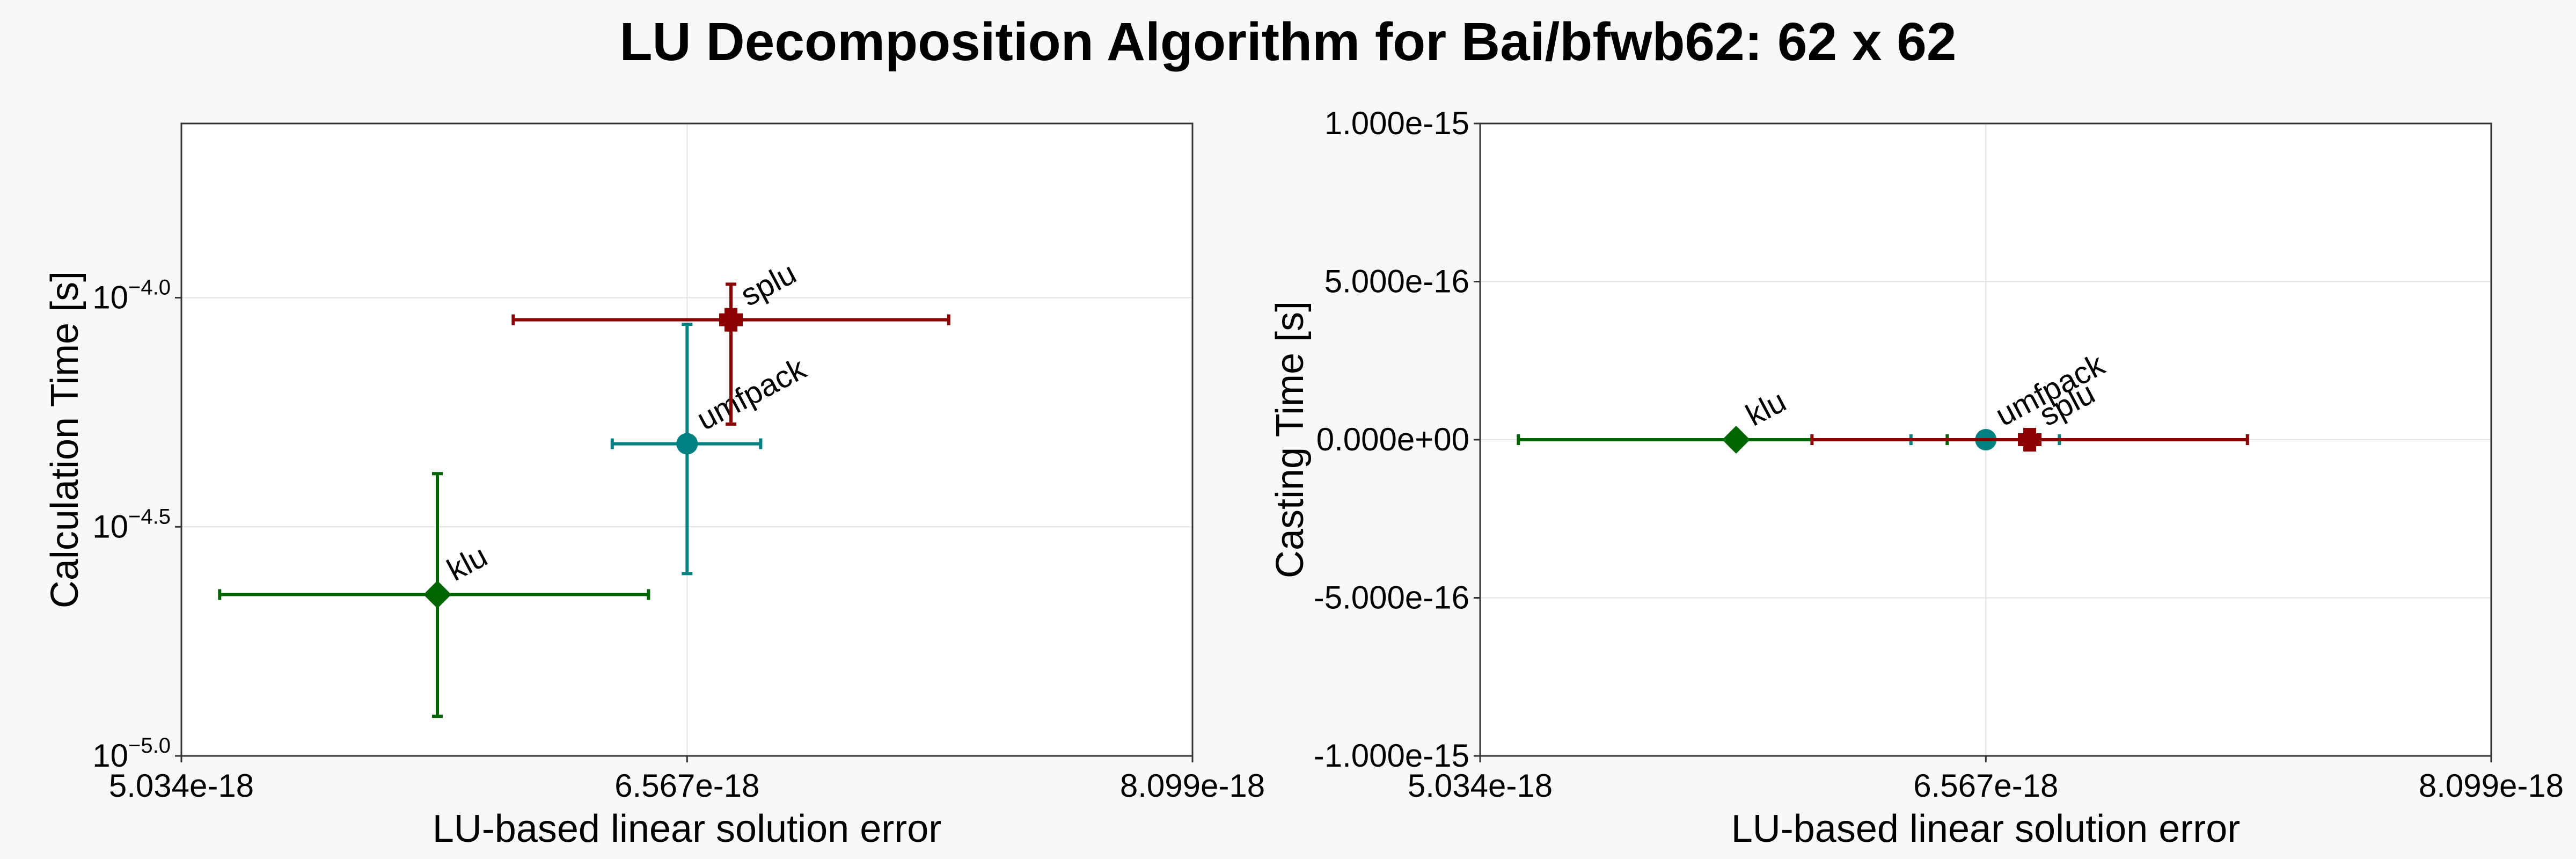  What do you see at coordinates (1396, 123) in the screenshot?
I see `y-tick-label: 1.000e-15` at bounding box center [1396, 123].